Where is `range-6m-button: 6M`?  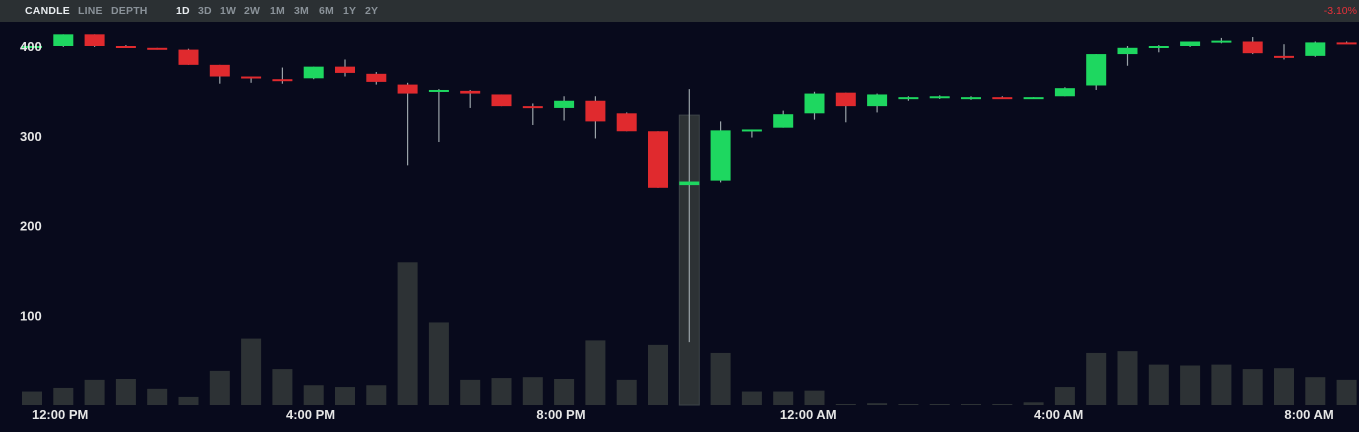 range-6m-button: 6M is located at coordinates (326, 11).